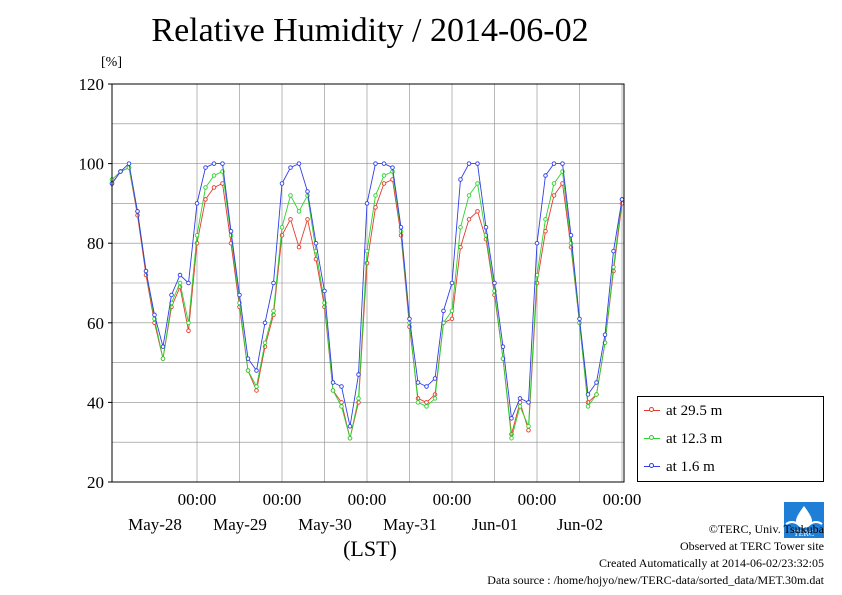 This screenshot has width=842, height=595. Describe the element at coordinates (111, 62) in the screenshot. I see `y-axis-unit: [%]` at that location.